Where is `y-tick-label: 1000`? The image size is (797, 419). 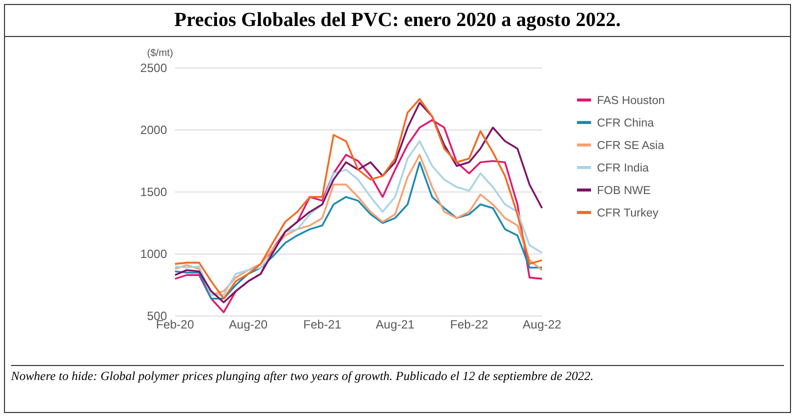
y-tick-label: 1000 is located at coordinates (154, 253).